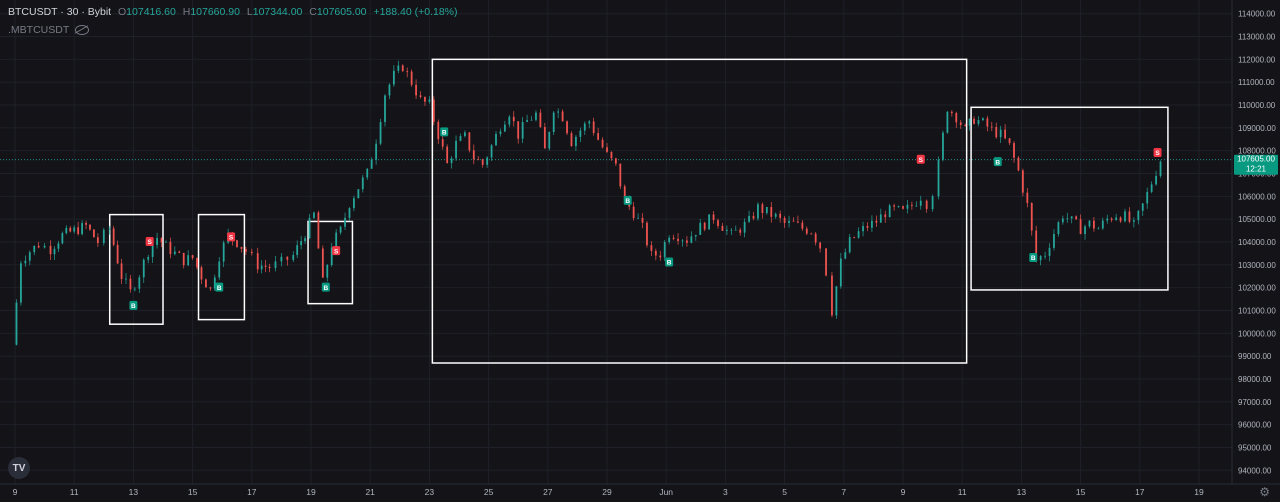 The height and width of the screenshot is (502, 1280). I want to click on sell-signal-marker: S, so click(336, 250).